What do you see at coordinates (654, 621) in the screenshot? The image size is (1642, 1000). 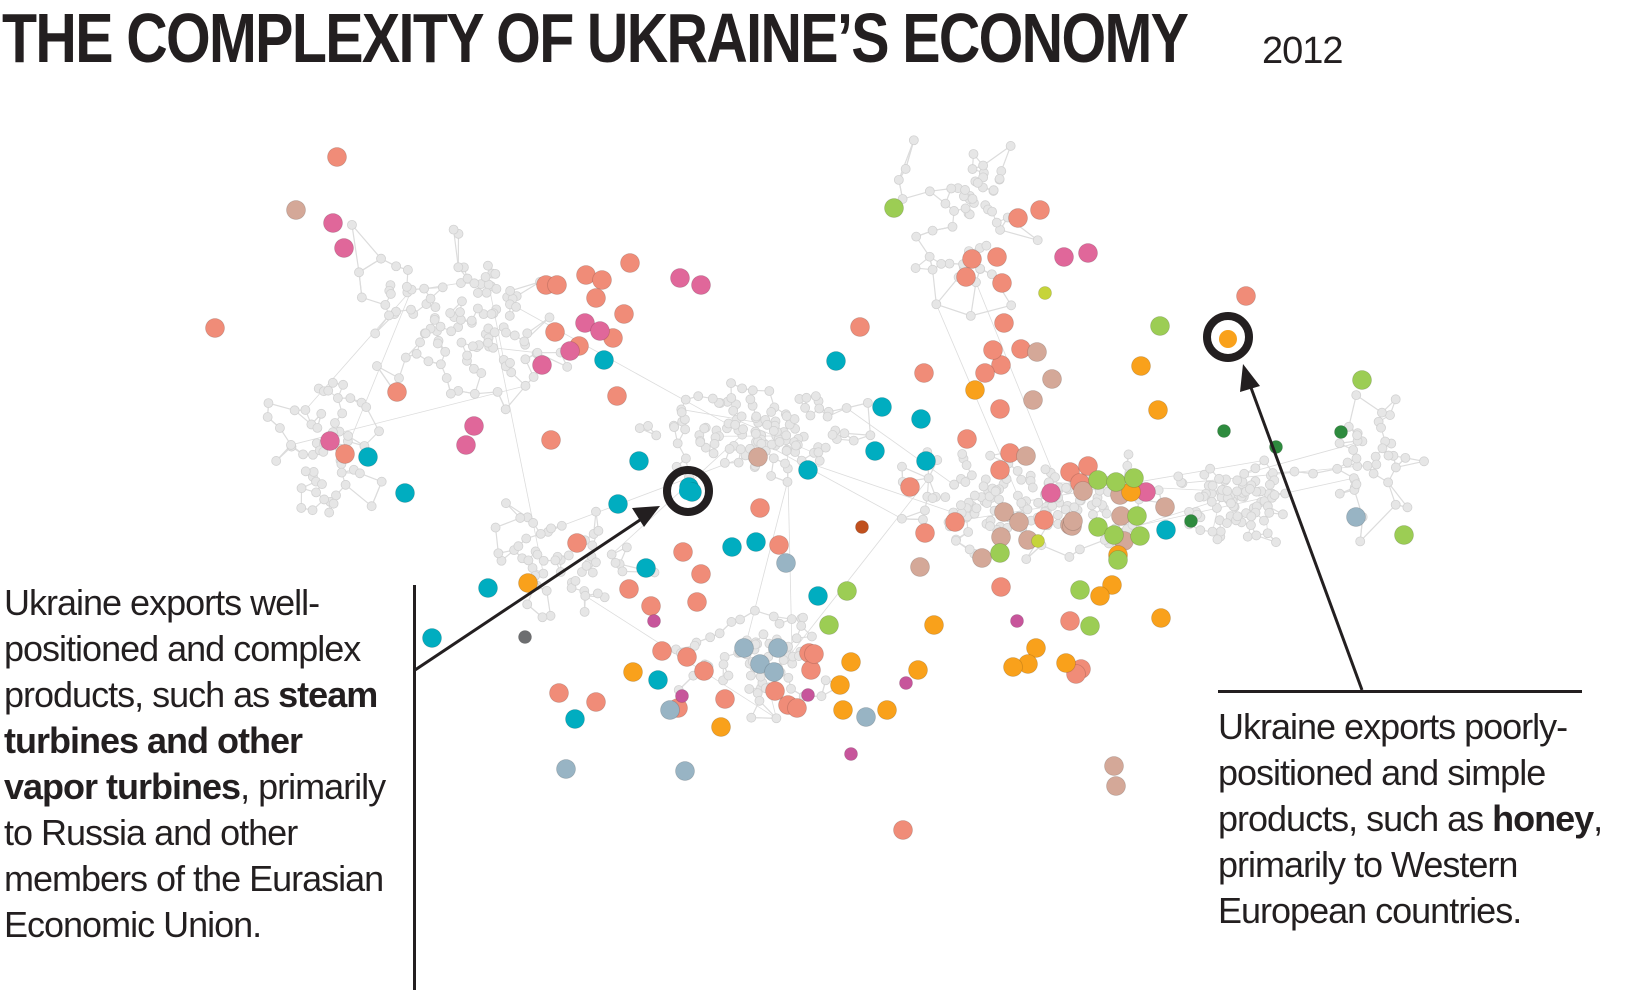 I see `export-node-magenta` at bounding box center [654, 621].